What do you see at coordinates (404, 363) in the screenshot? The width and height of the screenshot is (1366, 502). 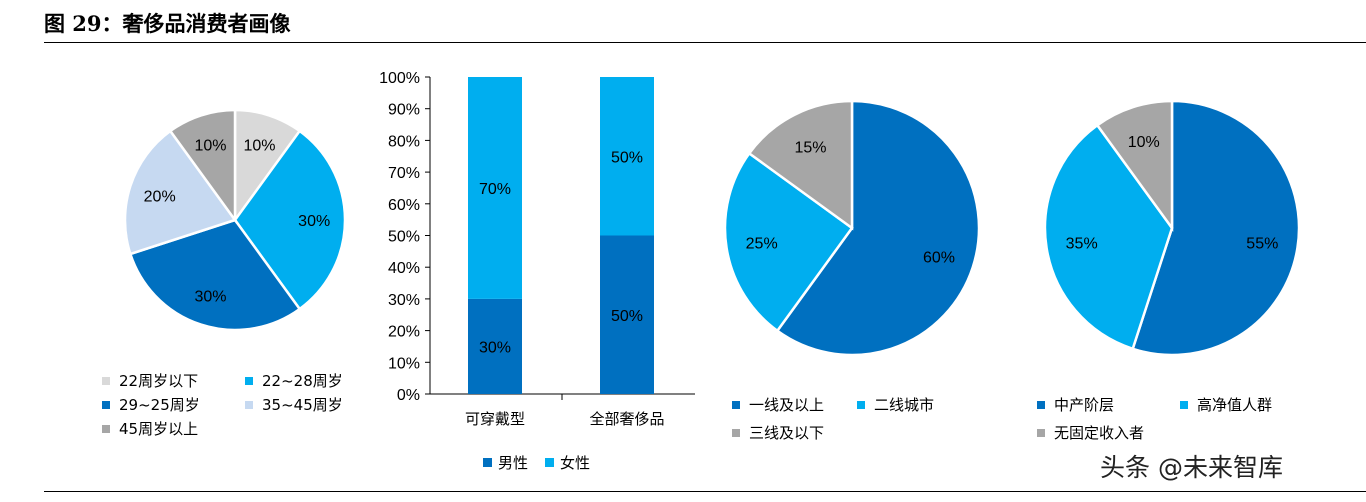 I see `y-tick-label: 10%` at bounding box center [404, 363].